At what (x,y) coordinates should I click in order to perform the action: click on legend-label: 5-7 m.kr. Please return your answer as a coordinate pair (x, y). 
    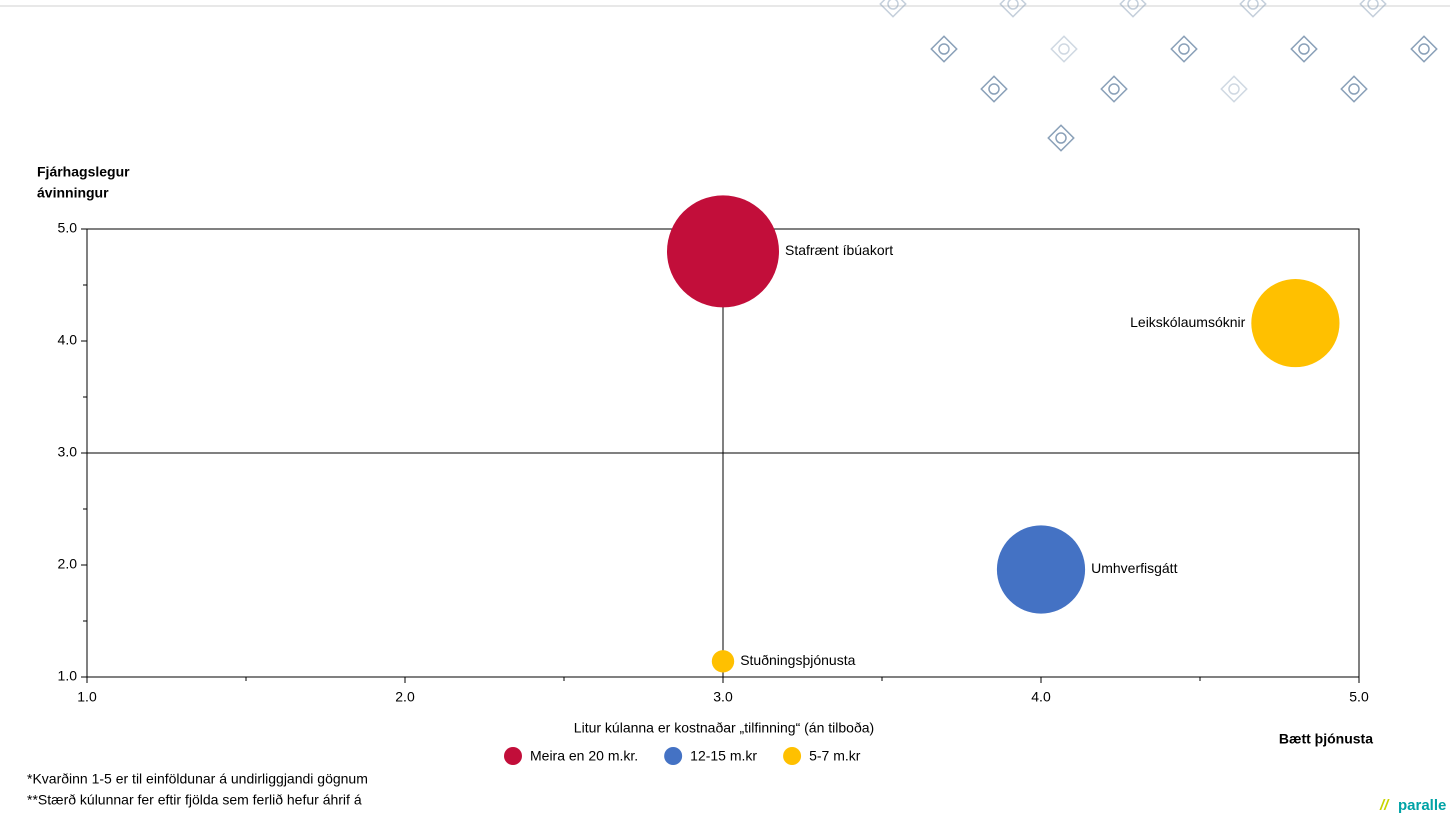
    Looking at the image, I should click on (835, 756).